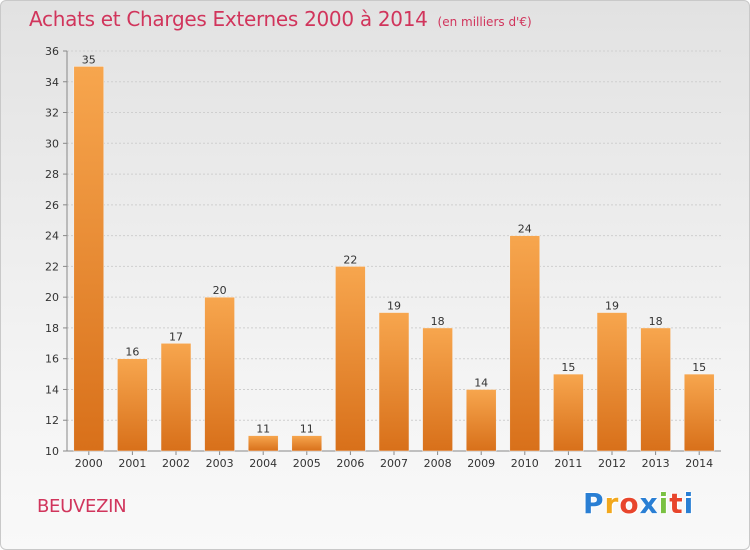 The height and width of the screenshot is (550, 750). What do you see at coordinates (52, 113) in the screenshot?
I see `y-tick-label: 32` at bounding box center [52, 113].